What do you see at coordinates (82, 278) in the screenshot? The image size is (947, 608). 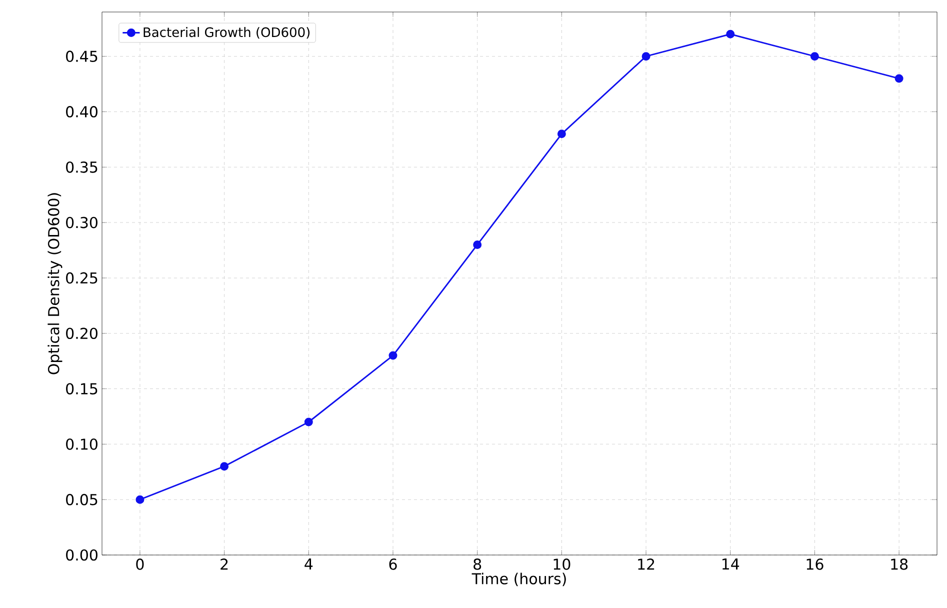 I see `y-tick-label: 0.25` at bounding box center [82, 278].